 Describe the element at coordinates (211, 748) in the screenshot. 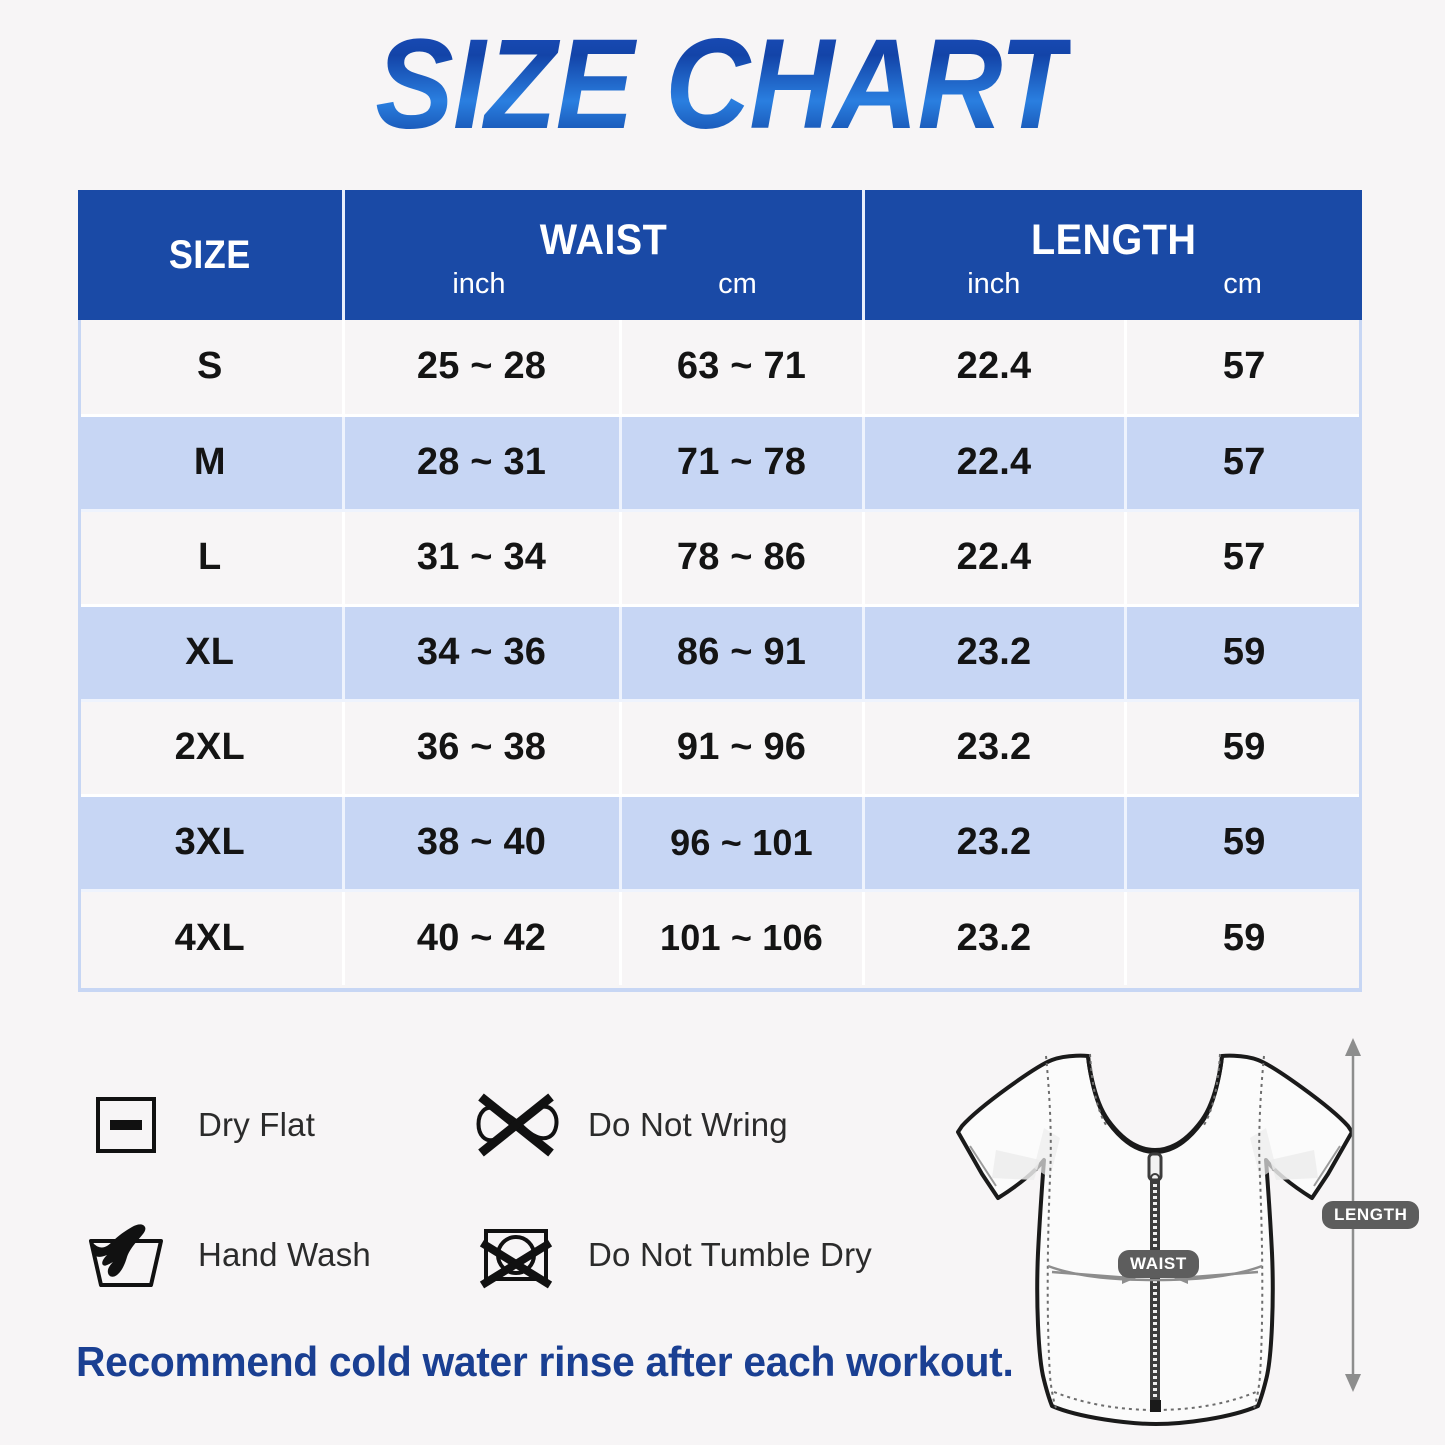

I see `cell-size: 2XL` at that location.